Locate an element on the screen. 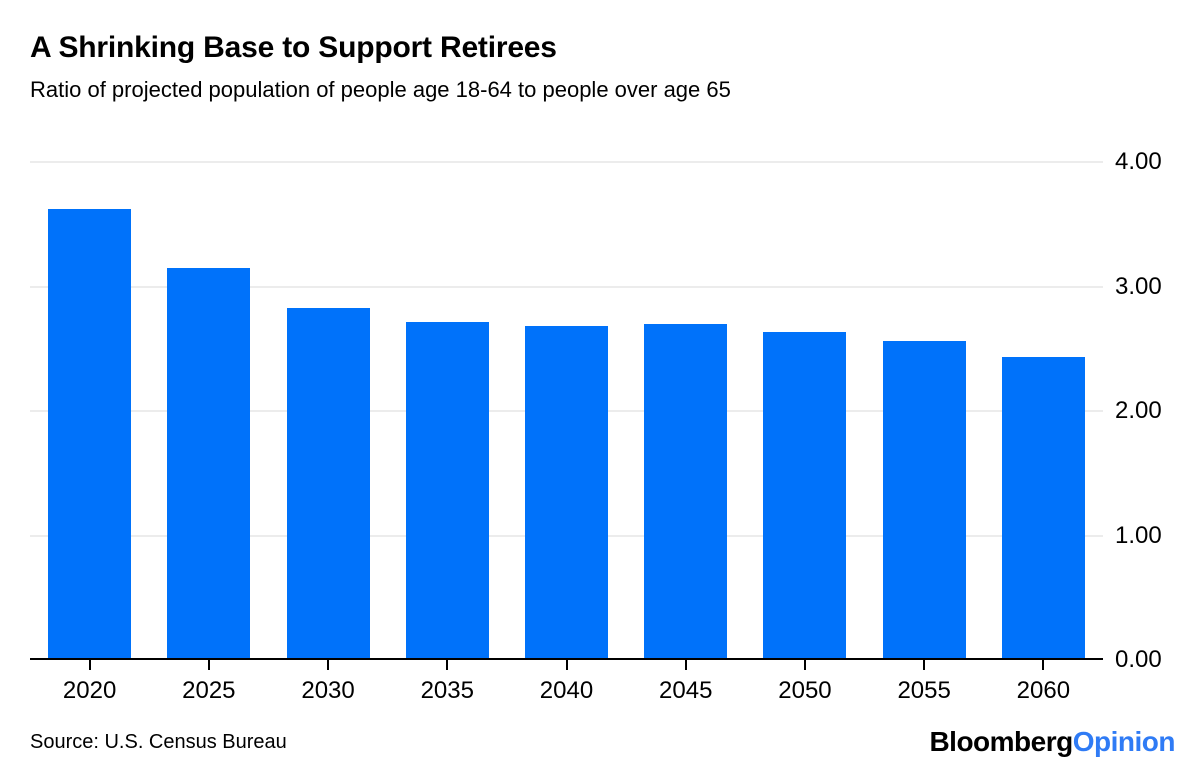  y-axis-label: 4.00 is located at coordinates (1138, 161).